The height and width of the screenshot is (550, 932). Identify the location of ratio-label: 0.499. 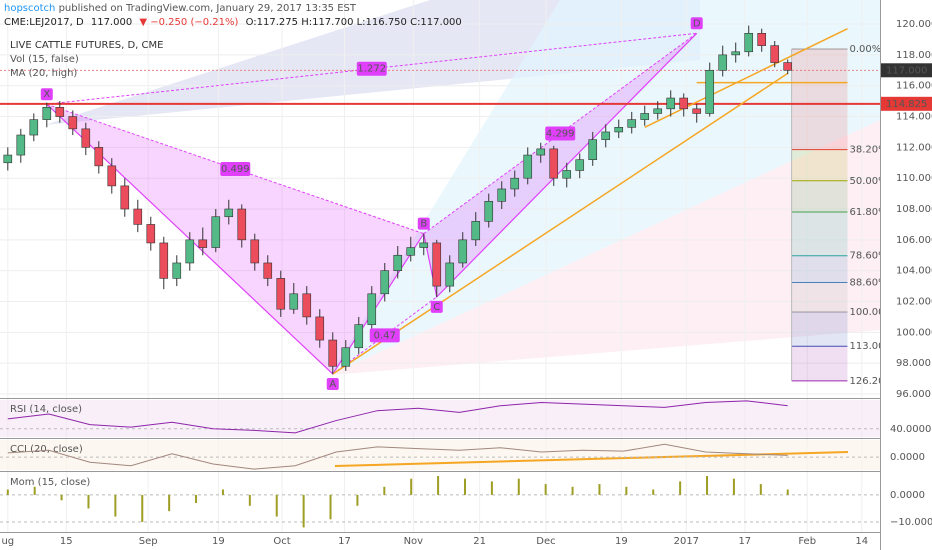
(235, 169).